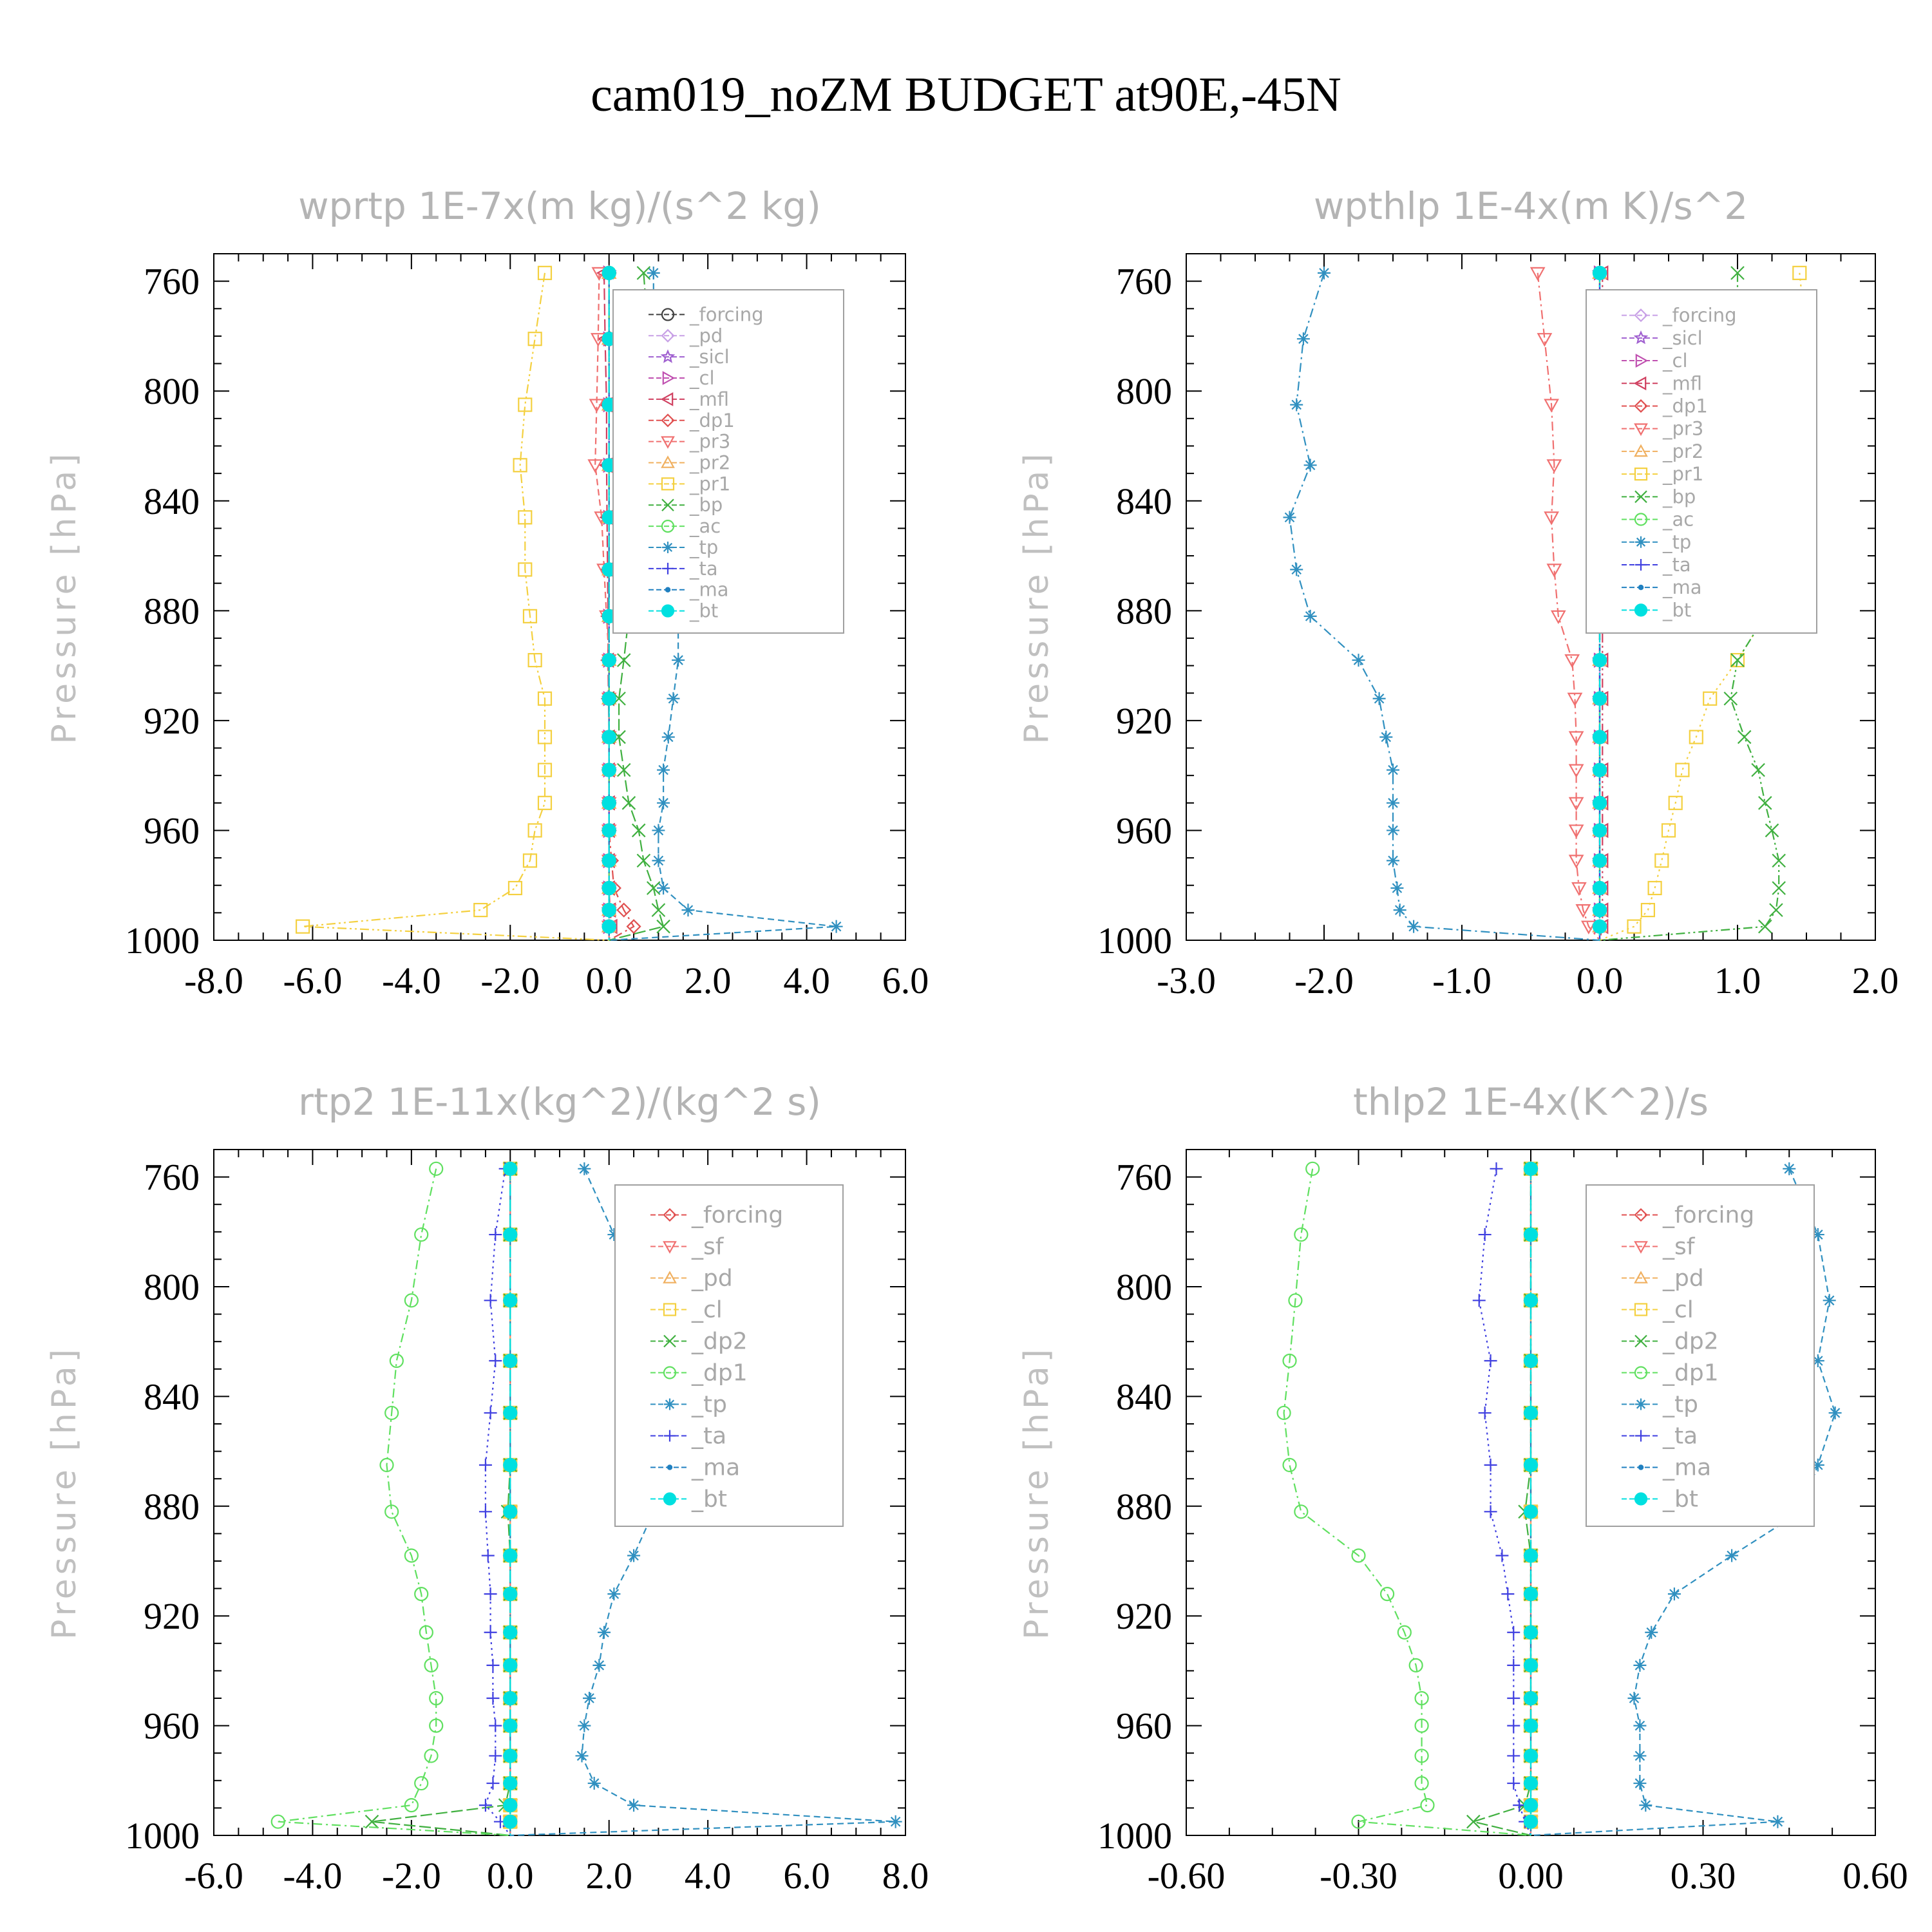  I want to click on series-line-dp1, so click(1407, 1502).